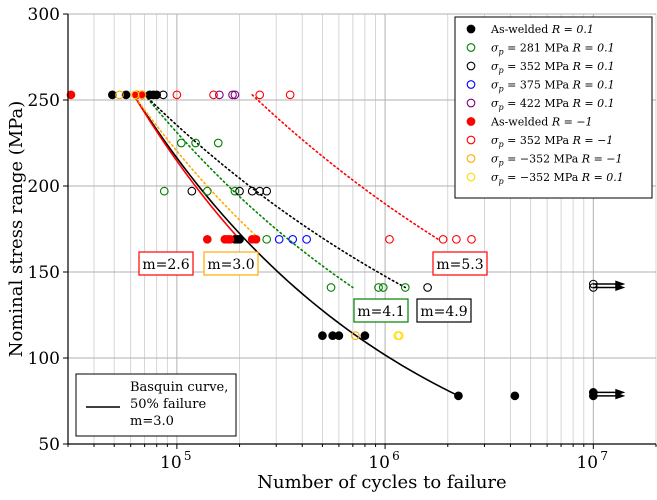 The image size is (657, 500). What do you see at coordinates (313, 287) in the screenshot?
I see `annotation-layer: m=2.6 m=3.0 m=4.1 m=4.9 m=5.3` at bounding box center [313, 287].